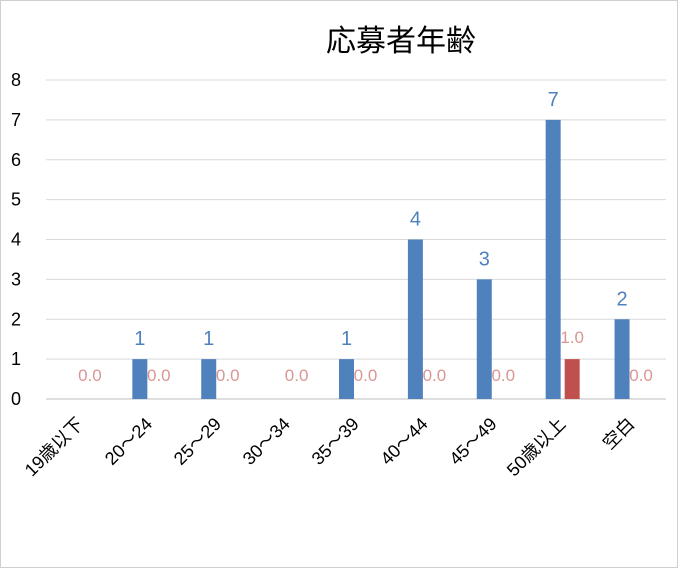 This screenshot has width=678, height=572. Describe the element at coordinates (484, 259) in the screenshot. I see `data-label: 3` at that location.